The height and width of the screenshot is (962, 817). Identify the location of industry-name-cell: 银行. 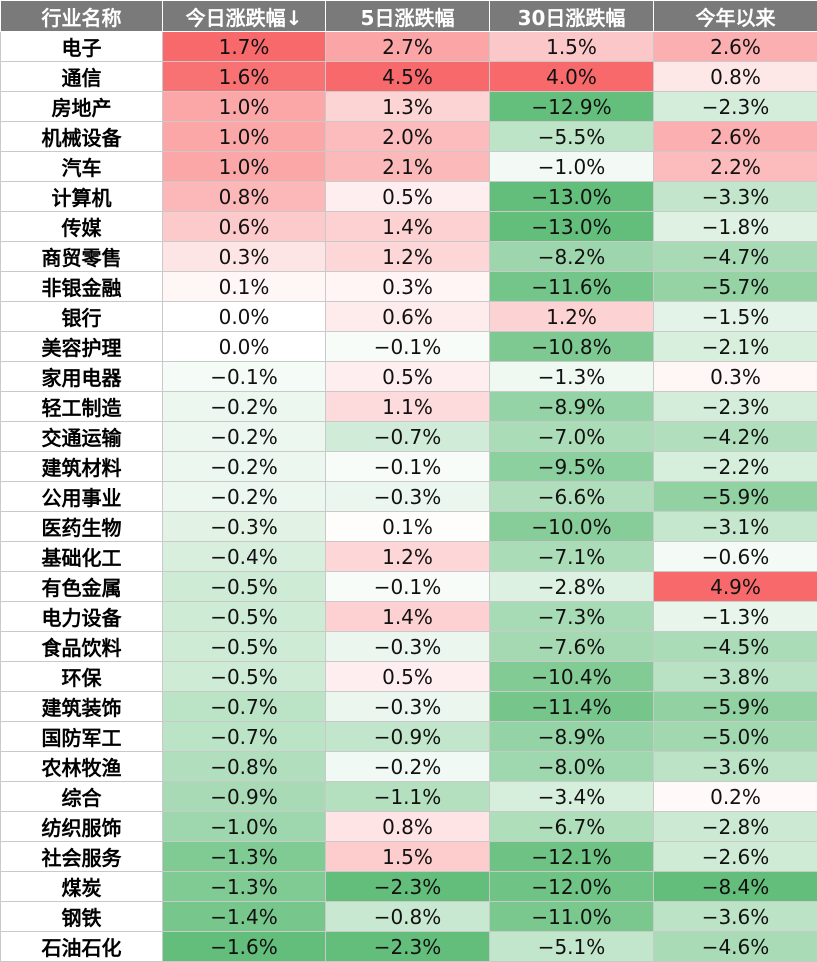
(82, 317).